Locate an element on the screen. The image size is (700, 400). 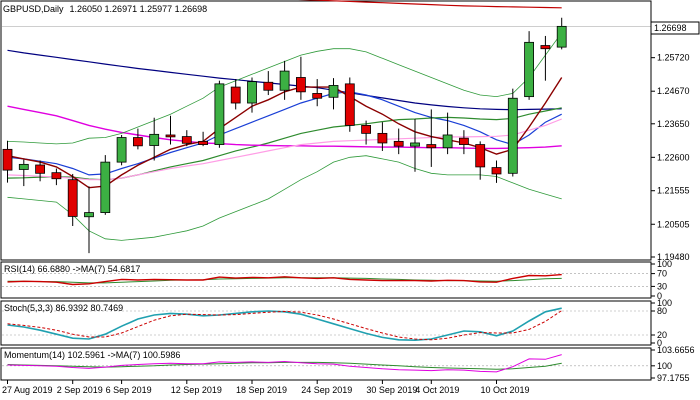
momentum-signal-line is located at coordinates (284, 365).